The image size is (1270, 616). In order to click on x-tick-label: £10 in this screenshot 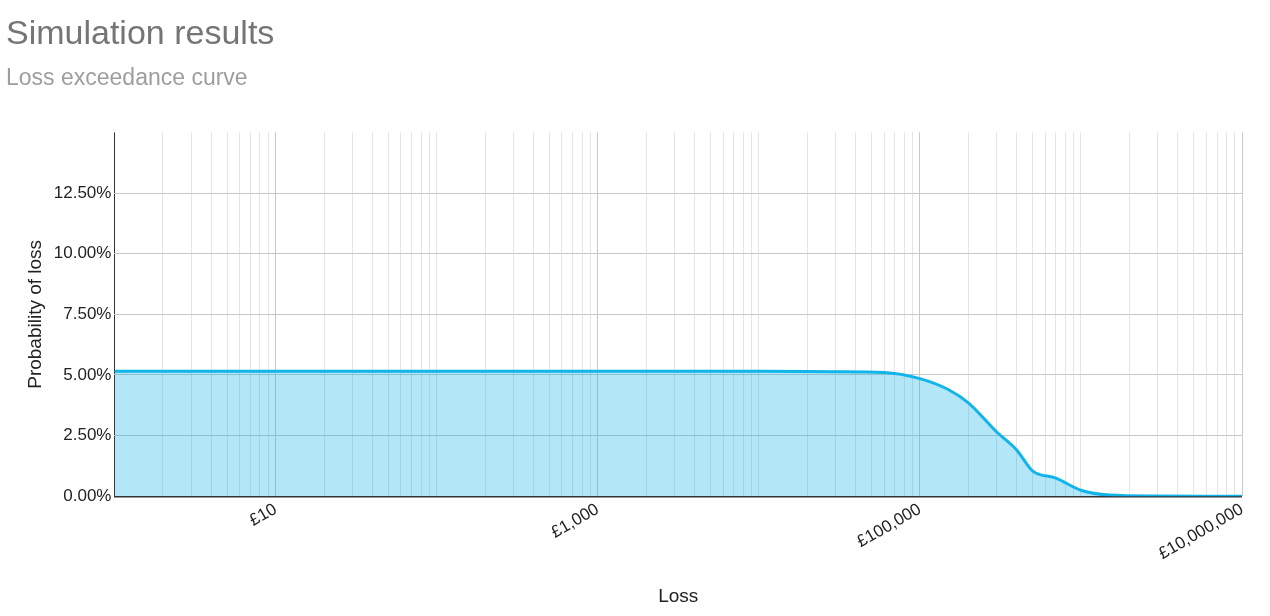, I will do `click(262, 514)`.